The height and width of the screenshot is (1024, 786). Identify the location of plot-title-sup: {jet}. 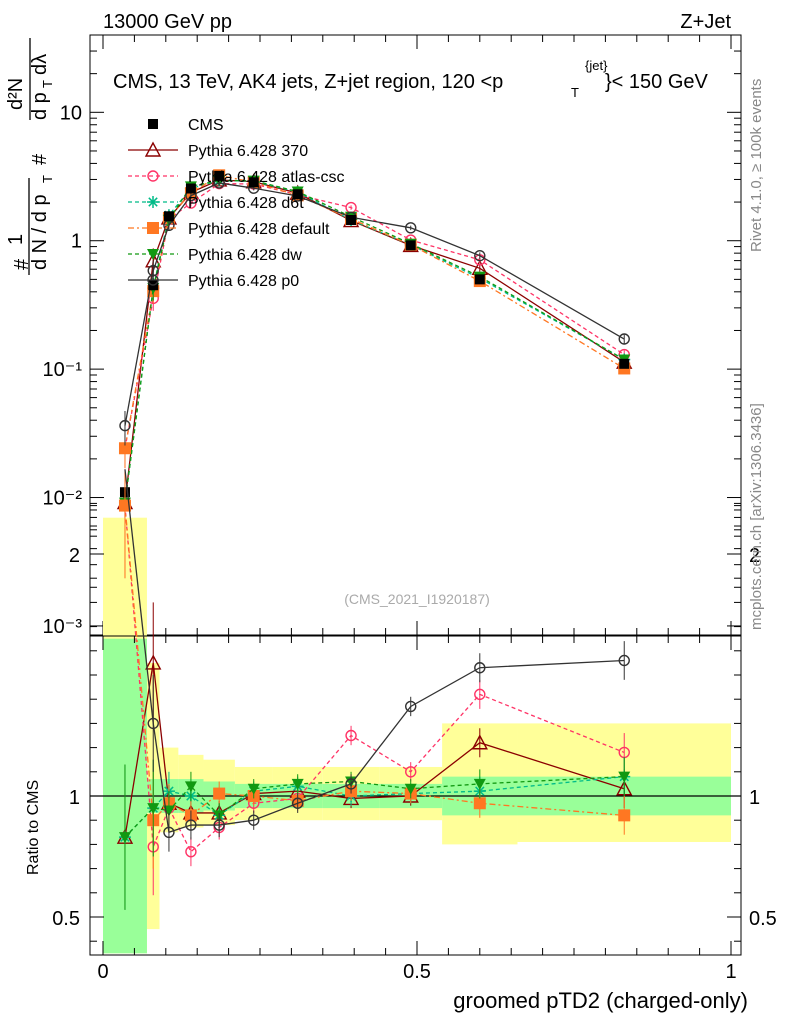
(596, 65).